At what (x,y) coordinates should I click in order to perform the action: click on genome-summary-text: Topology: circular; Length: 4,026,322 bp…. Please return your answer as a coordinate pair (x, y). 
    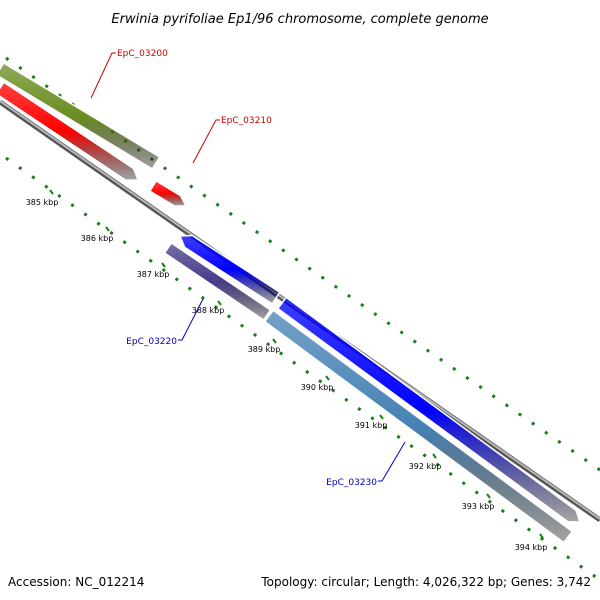
    Looking at the image, I should click on (425, 582).